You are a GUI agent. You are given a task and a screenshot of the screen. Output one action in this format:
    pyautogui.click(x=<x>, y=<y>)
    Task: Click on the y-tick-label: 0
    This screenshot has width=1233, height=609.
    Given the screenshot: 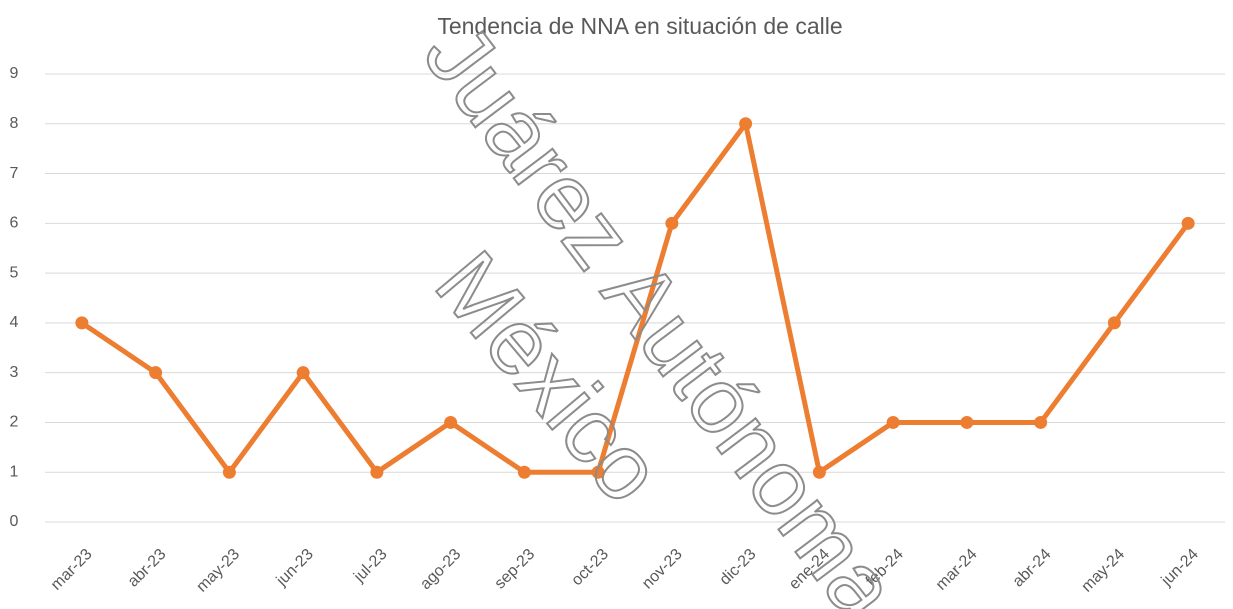 What is the action you would take?
    pyautogui.click(x=14, y=521)
    